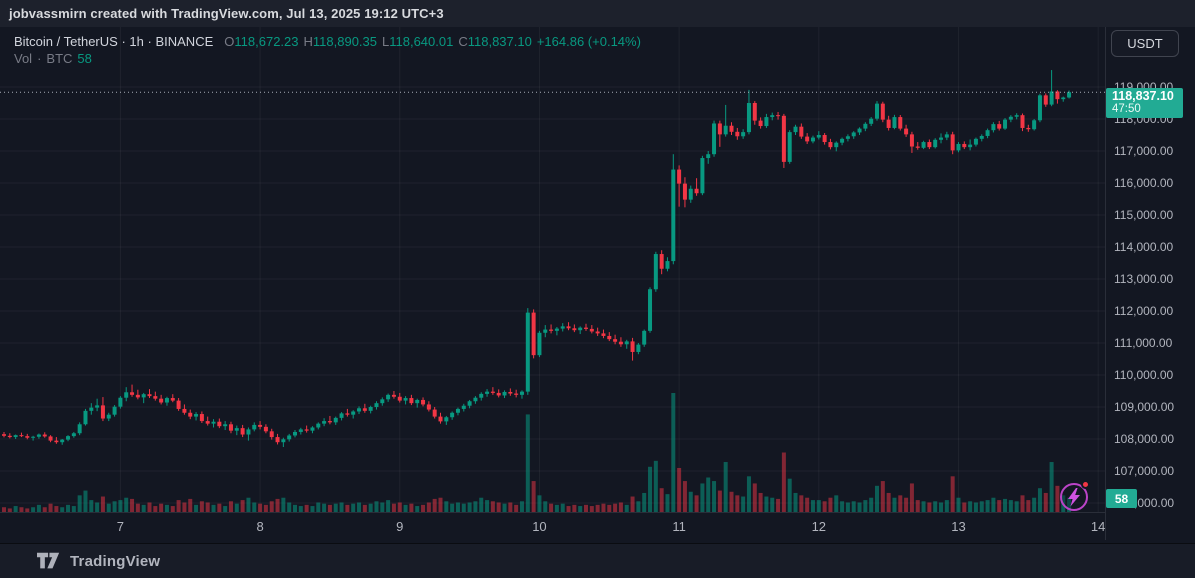 The width and height of the screenshot is (1195, 578). What do you see at coordinates (495, 41) in the screenshot?
I see `ohlc-close: C118,837.10` at bounding box center [495, 41].